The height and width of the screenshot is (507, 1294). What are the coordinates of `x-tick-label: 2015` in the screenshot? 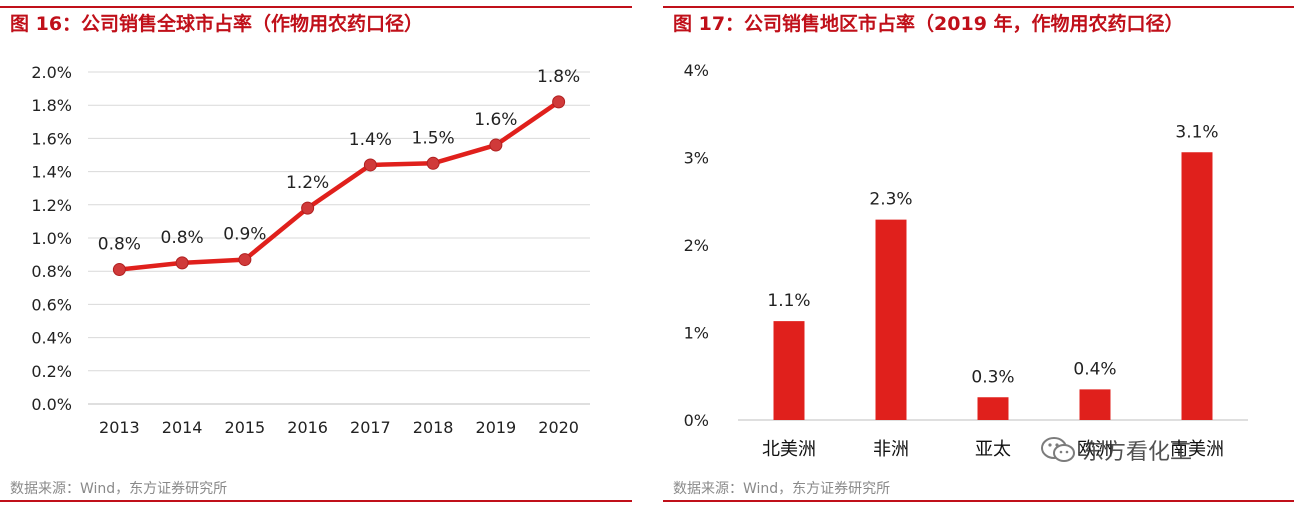 It's located at (245, 427).